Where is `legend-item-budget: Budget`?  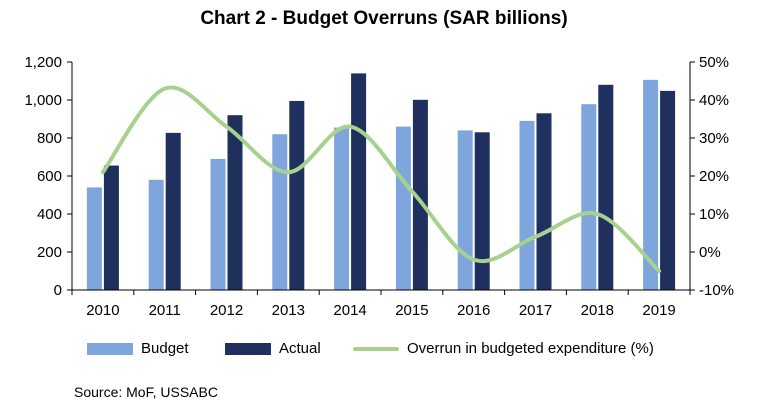 legend-item-budget: Budget is located at coordinates (138, 348).